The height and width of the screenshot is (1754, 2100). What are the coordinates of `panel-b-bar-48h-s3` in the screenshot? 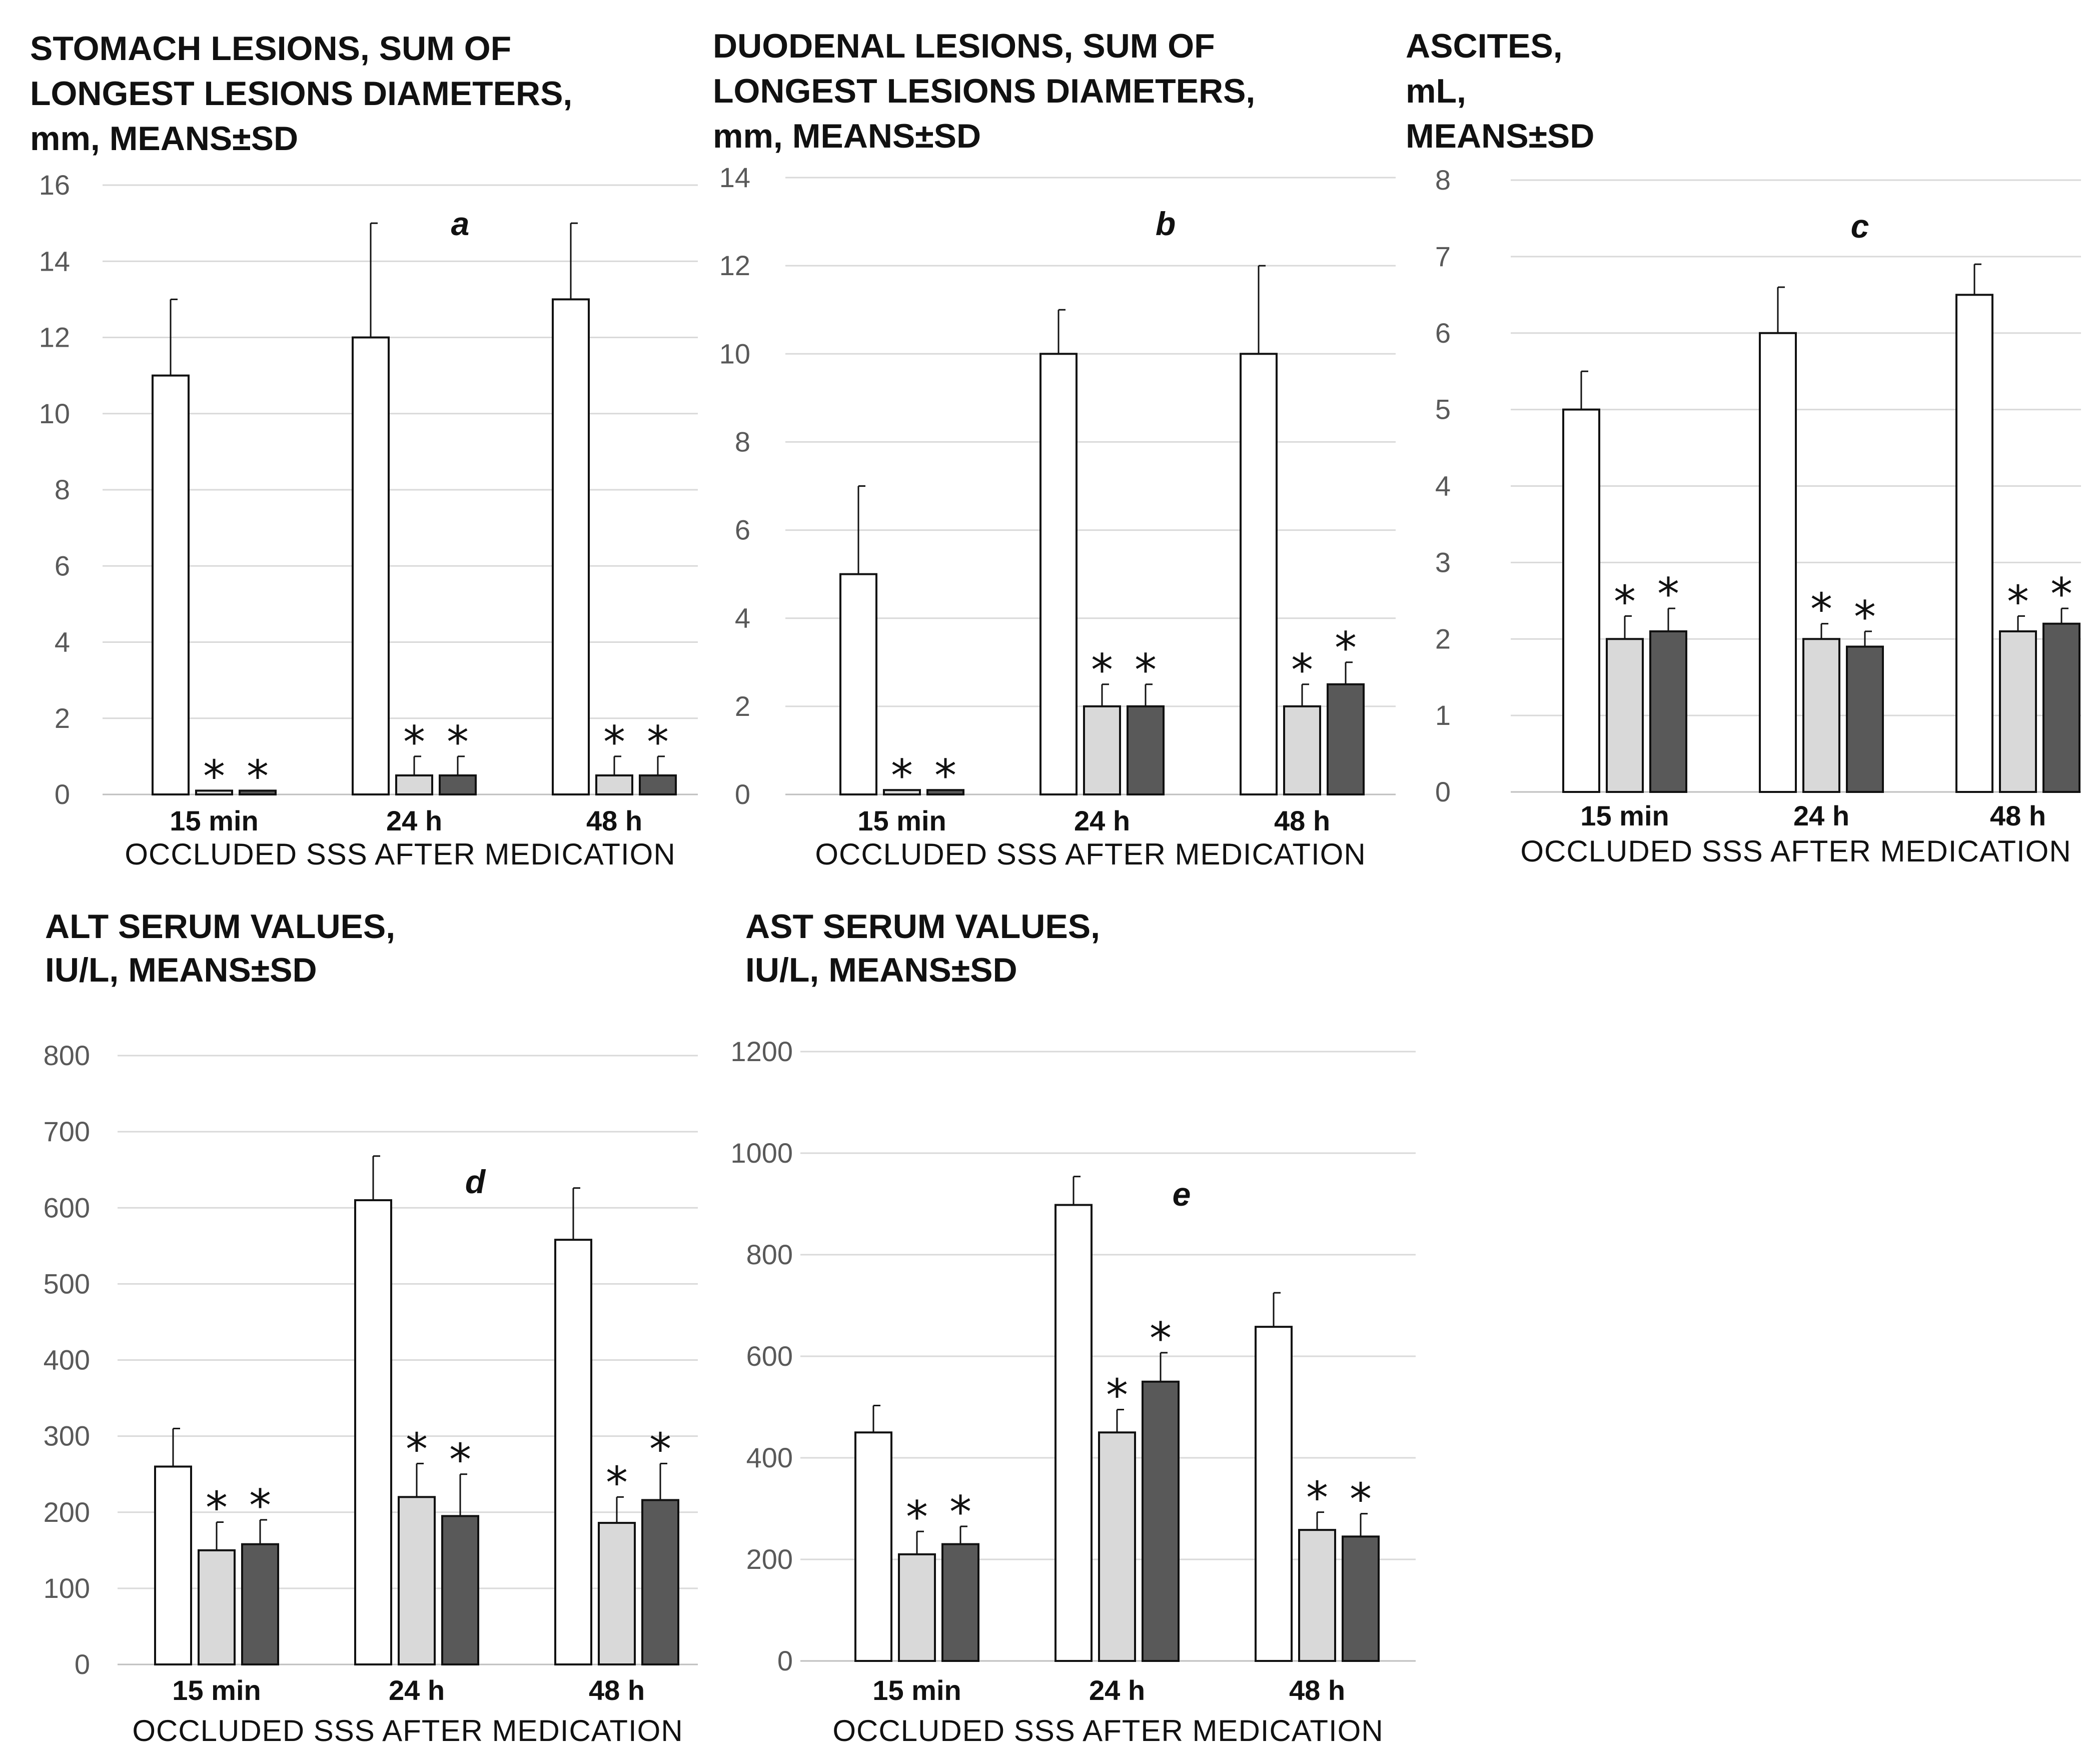 It's located at (1346, 739).